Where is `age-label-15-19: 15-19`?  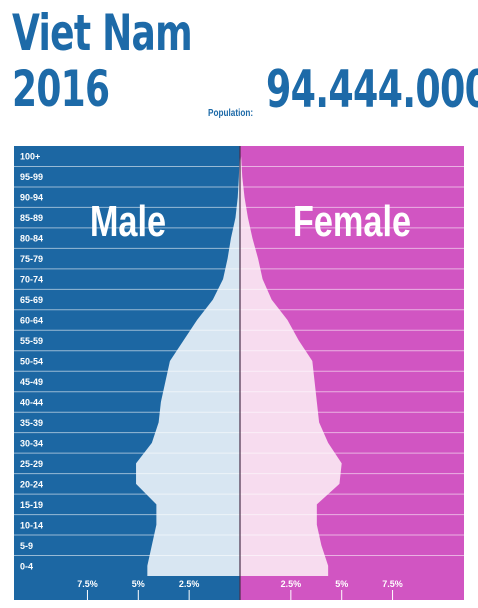 age-label-15-19: 15-19 is located at coordinates (31, 505).